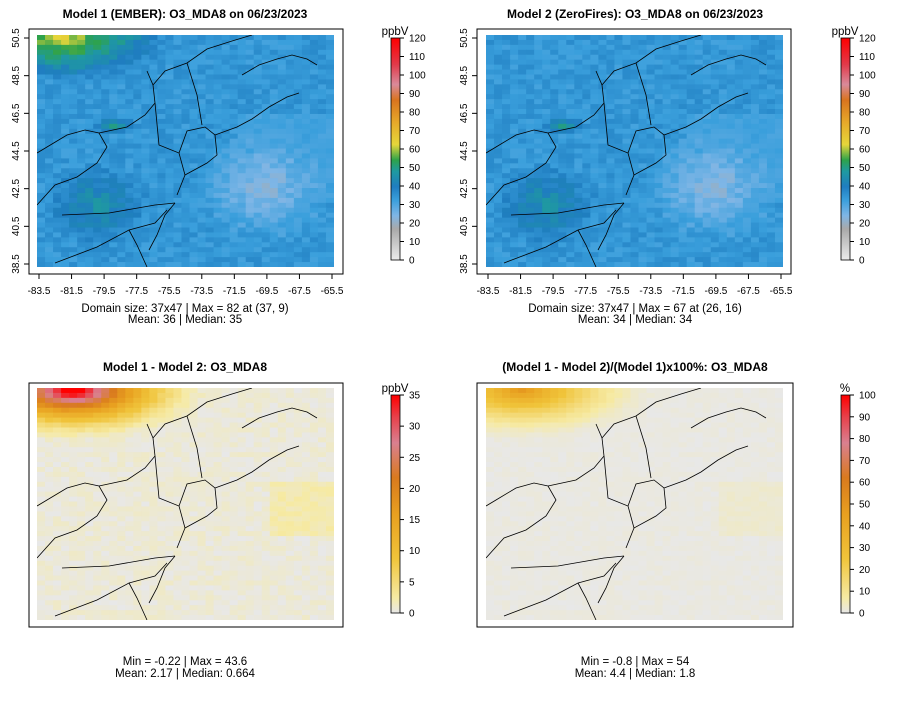 This screenshot has width=900, height=711. I want to click on stats-line: Mean: 36 | Median: 35, so click(185, 320).